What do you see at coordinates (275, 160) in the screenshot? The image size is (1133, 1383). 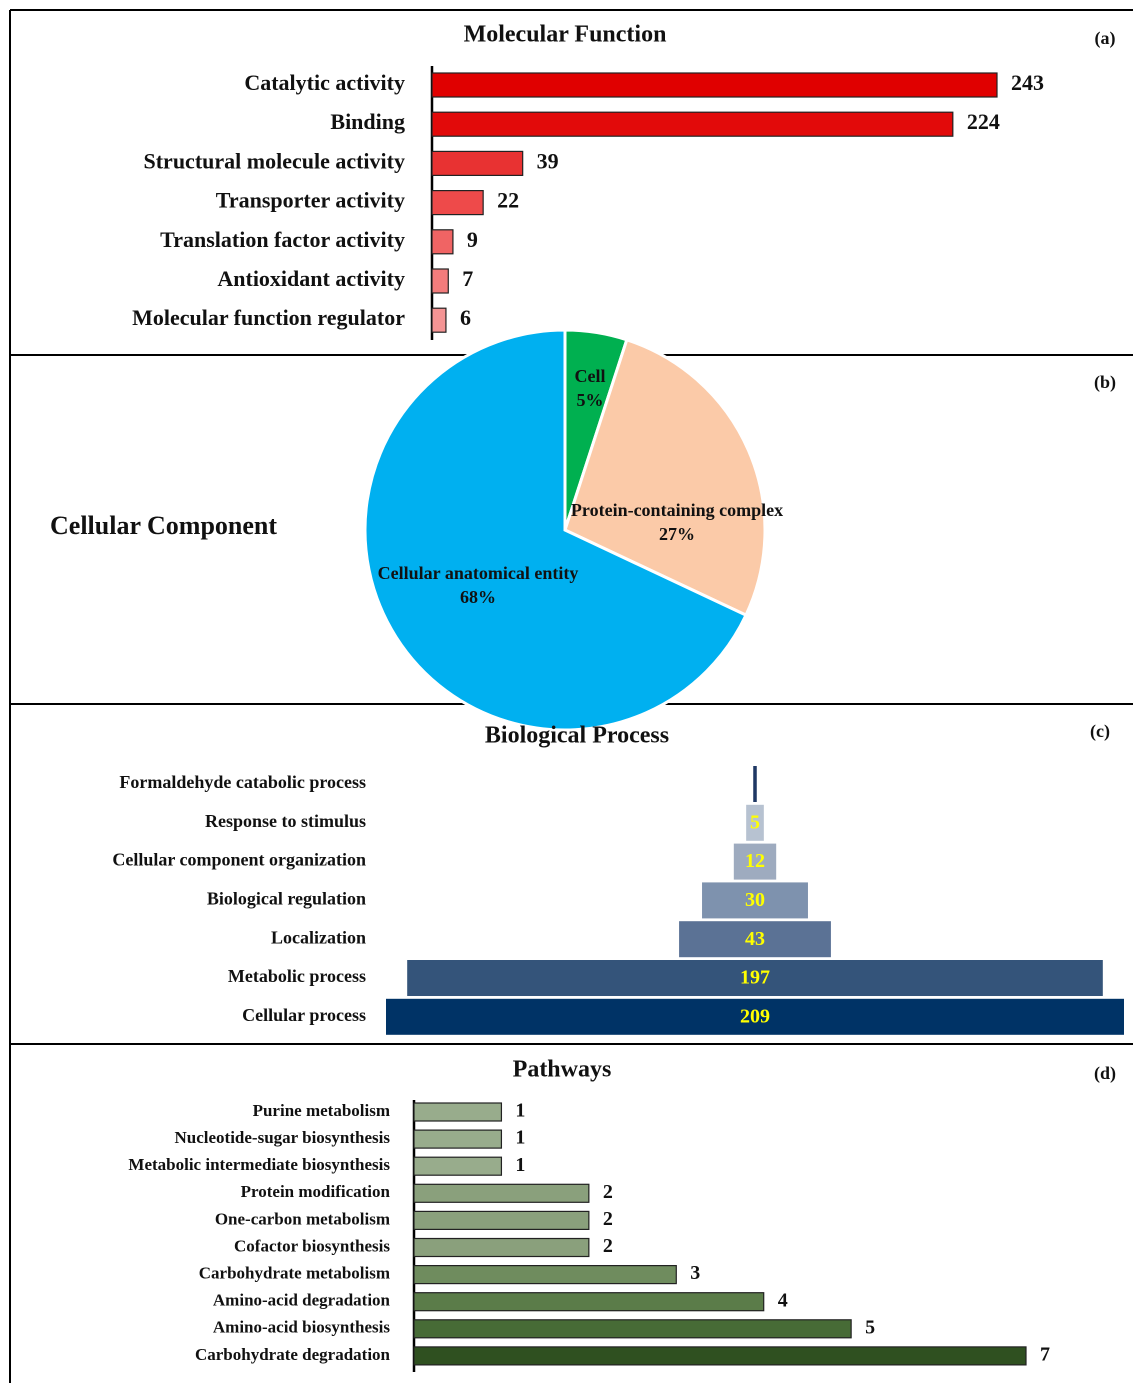 I see `category-label: Structural molecule activity` at bounding box center [275, 160].